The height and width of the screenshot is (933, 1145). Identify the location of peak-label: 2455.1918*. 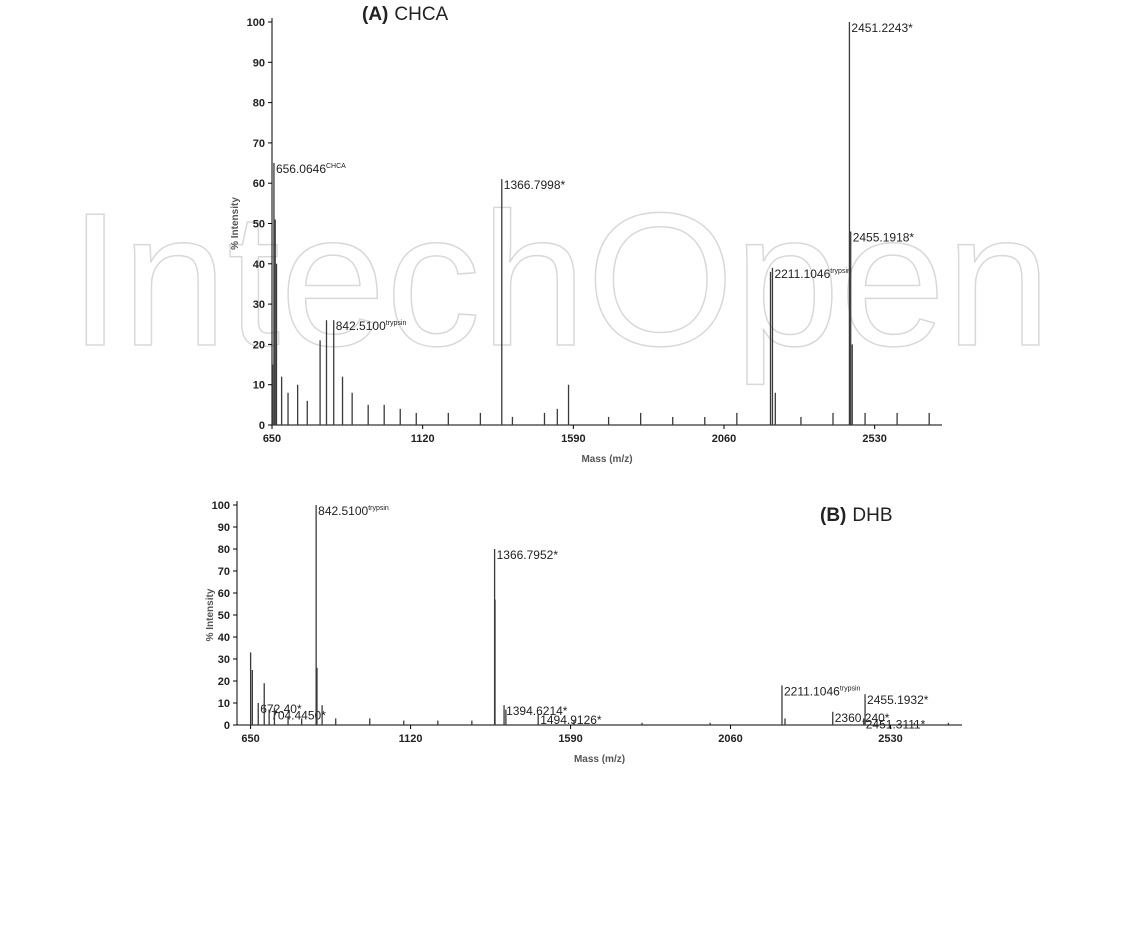
(884, 238).